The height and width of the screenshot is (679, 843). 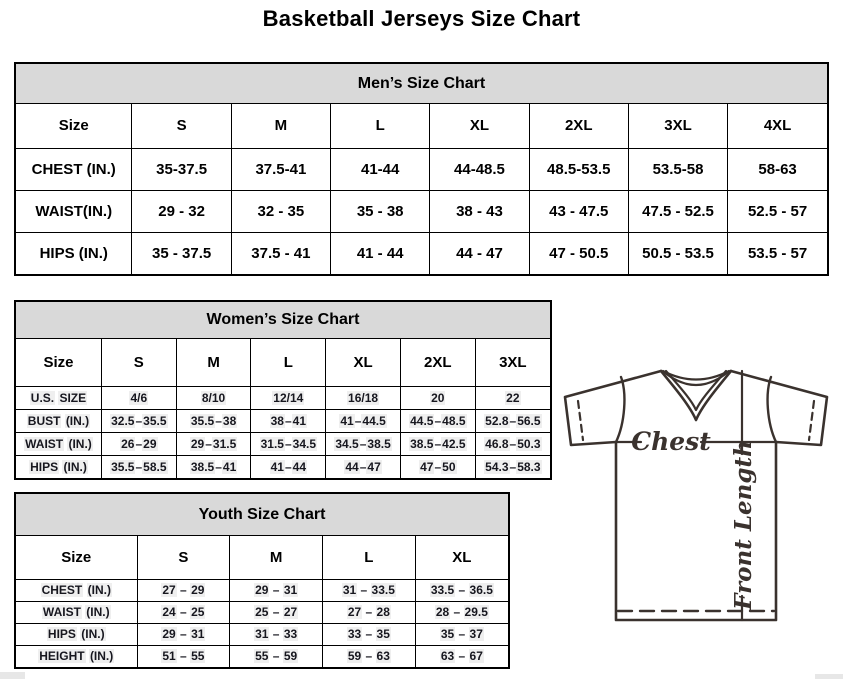 What do you see at coordinates (363, 397) in the screenshot?
I see `highlighted-value: 16/18` at bounding box center [363, 397].